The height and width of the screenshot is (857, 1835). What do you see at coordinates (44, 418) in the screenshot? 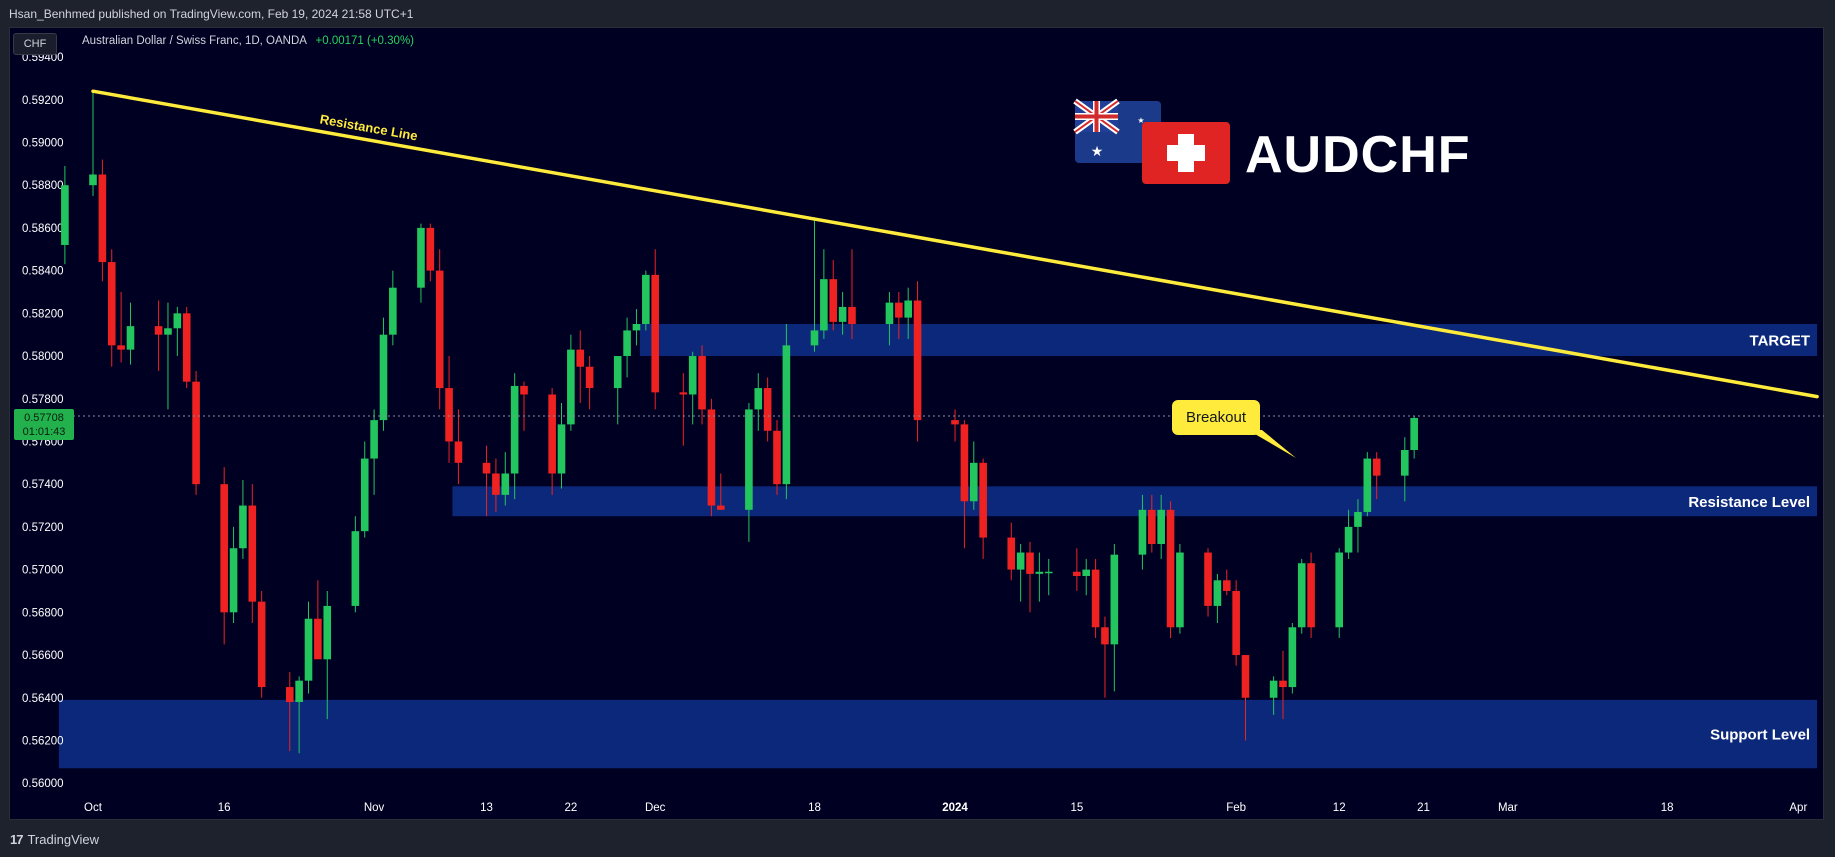
I see `last-price-value: 0.57708` at bounding box center [44, 418].